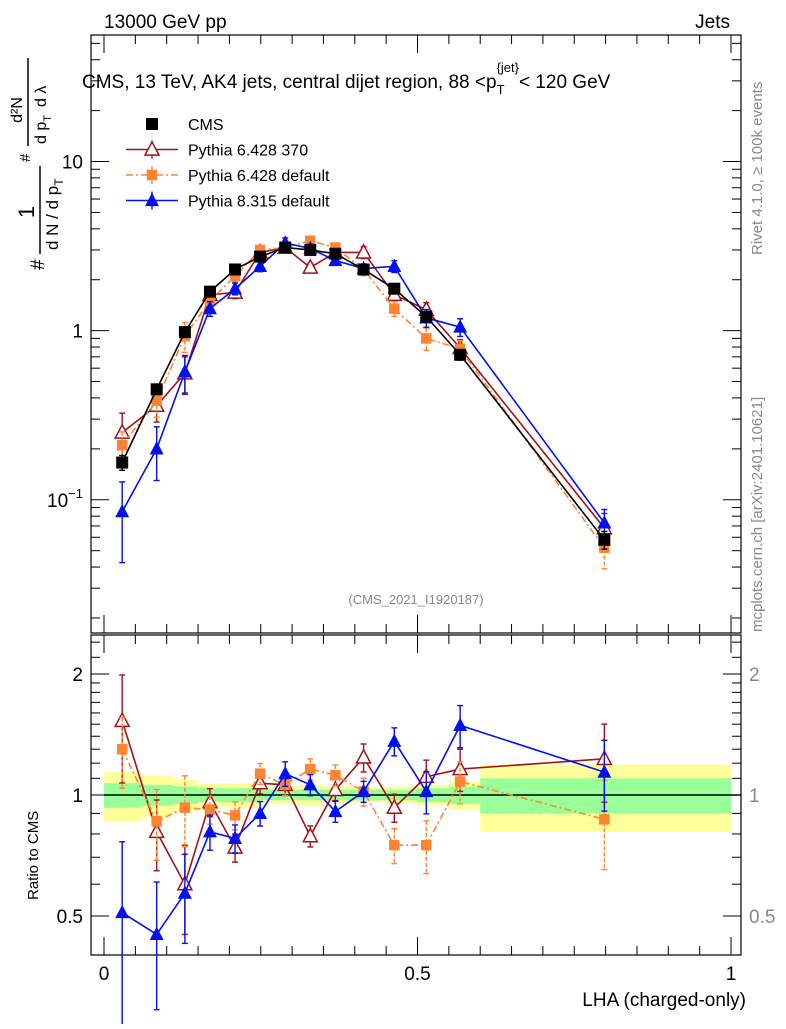 Image resolution: width=786 pixels, height=1029 pixels. I want to click on header-energy: 13000 GeV pp, so click(165, 22).